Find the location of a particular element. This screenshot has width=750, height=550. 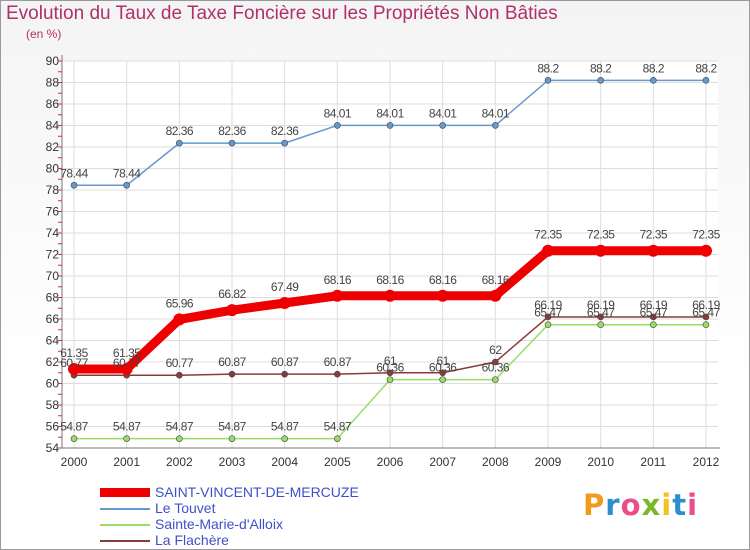

y-tick-label: 62 is located at coordinates (53, 362).